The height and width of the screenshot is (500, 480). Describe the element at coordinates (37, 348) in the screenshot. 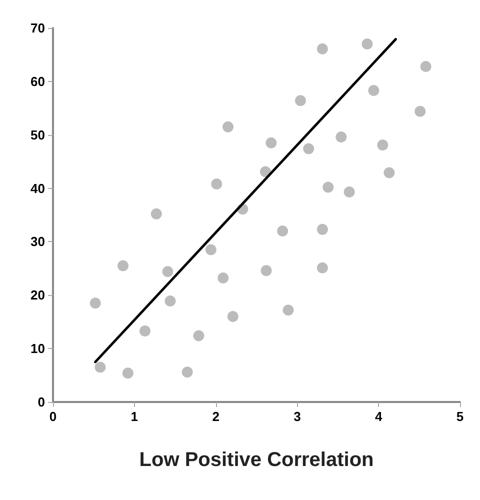

I see `y-tick-label: 10` at that location.